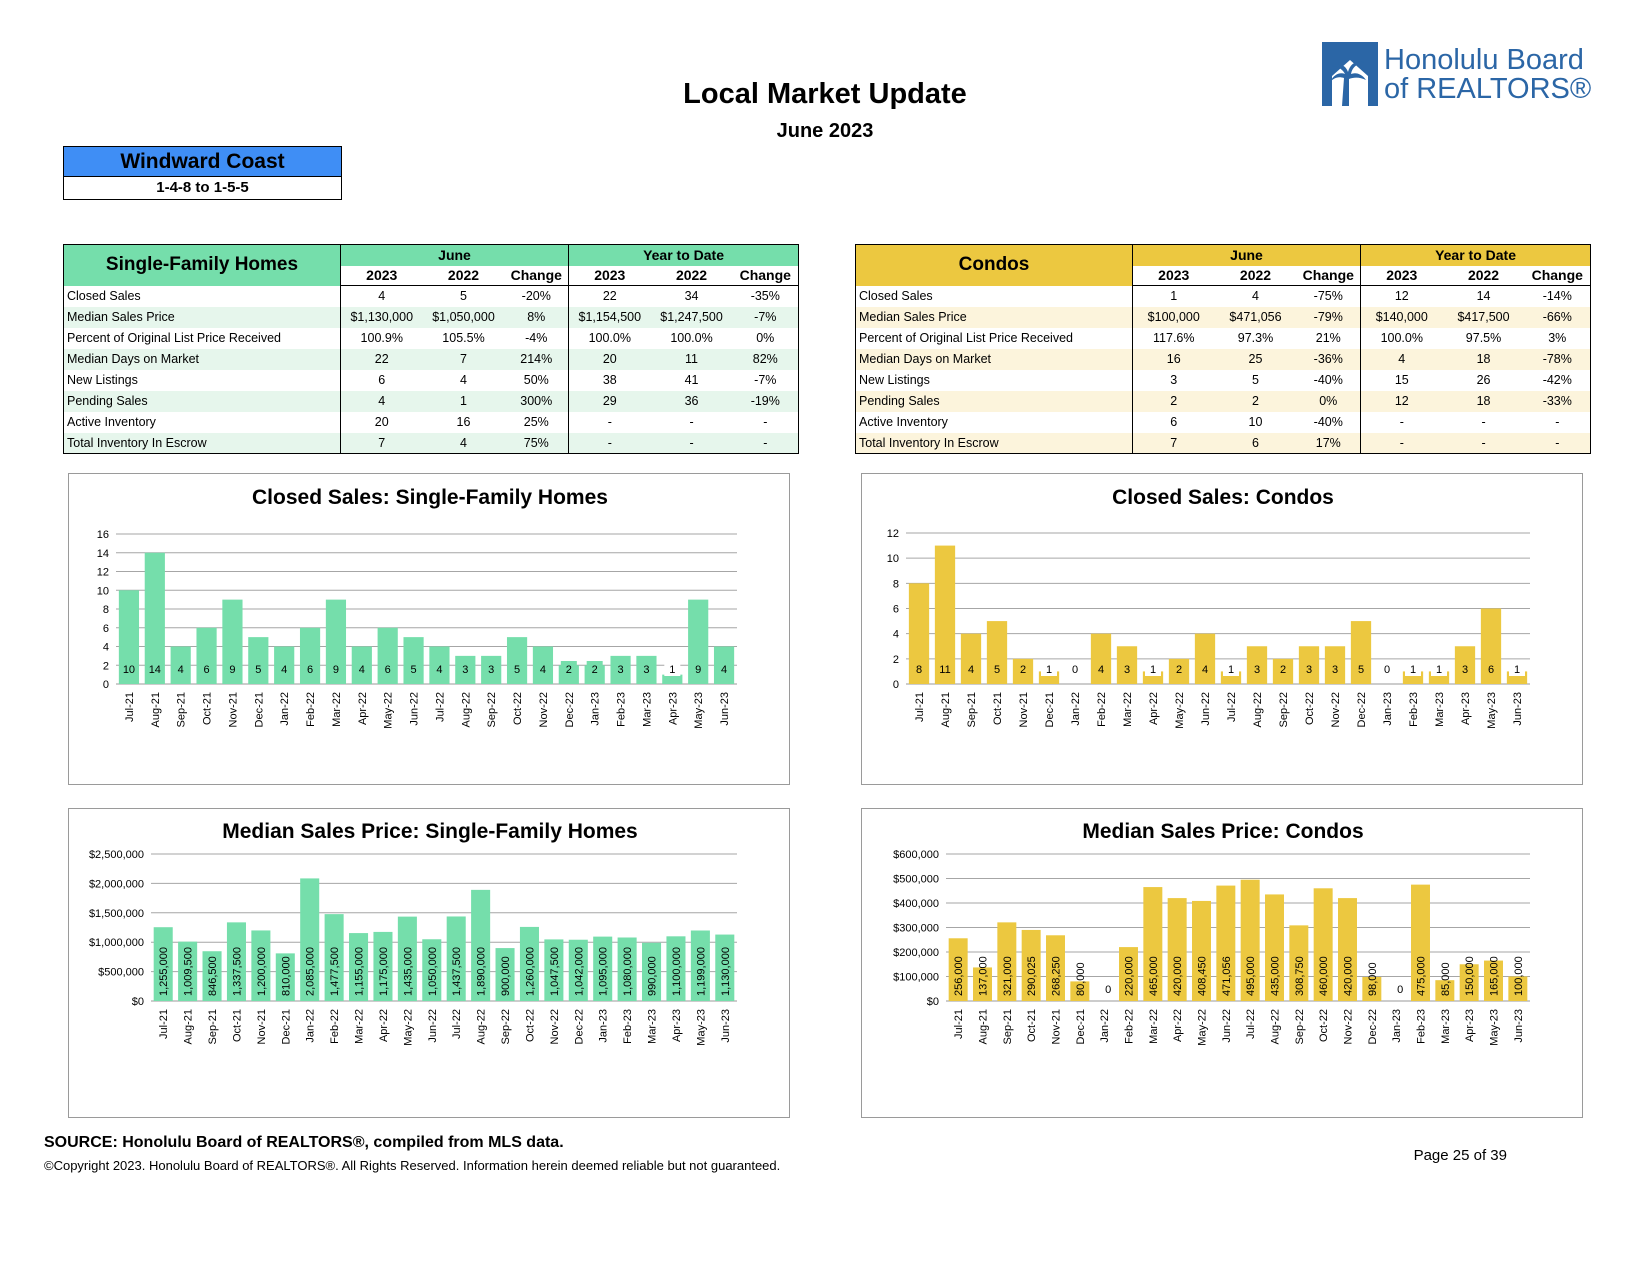 The width and height of the screenshot is (1650, 1275). What do you see at coordinates (1081, 979) in the screenshot?
I see `data-label: 80,000` at bounding box center [1081, 979].